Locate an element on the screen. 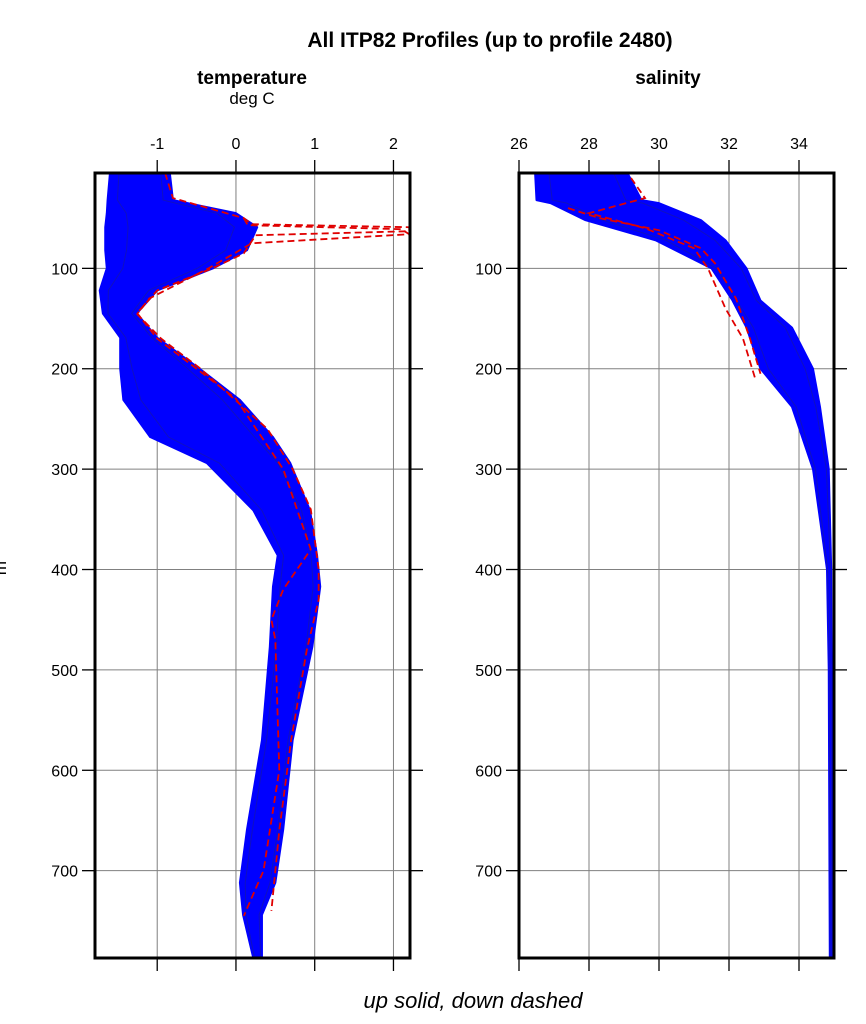  x-tick-label: 0 is located at coordinates (236, 144).